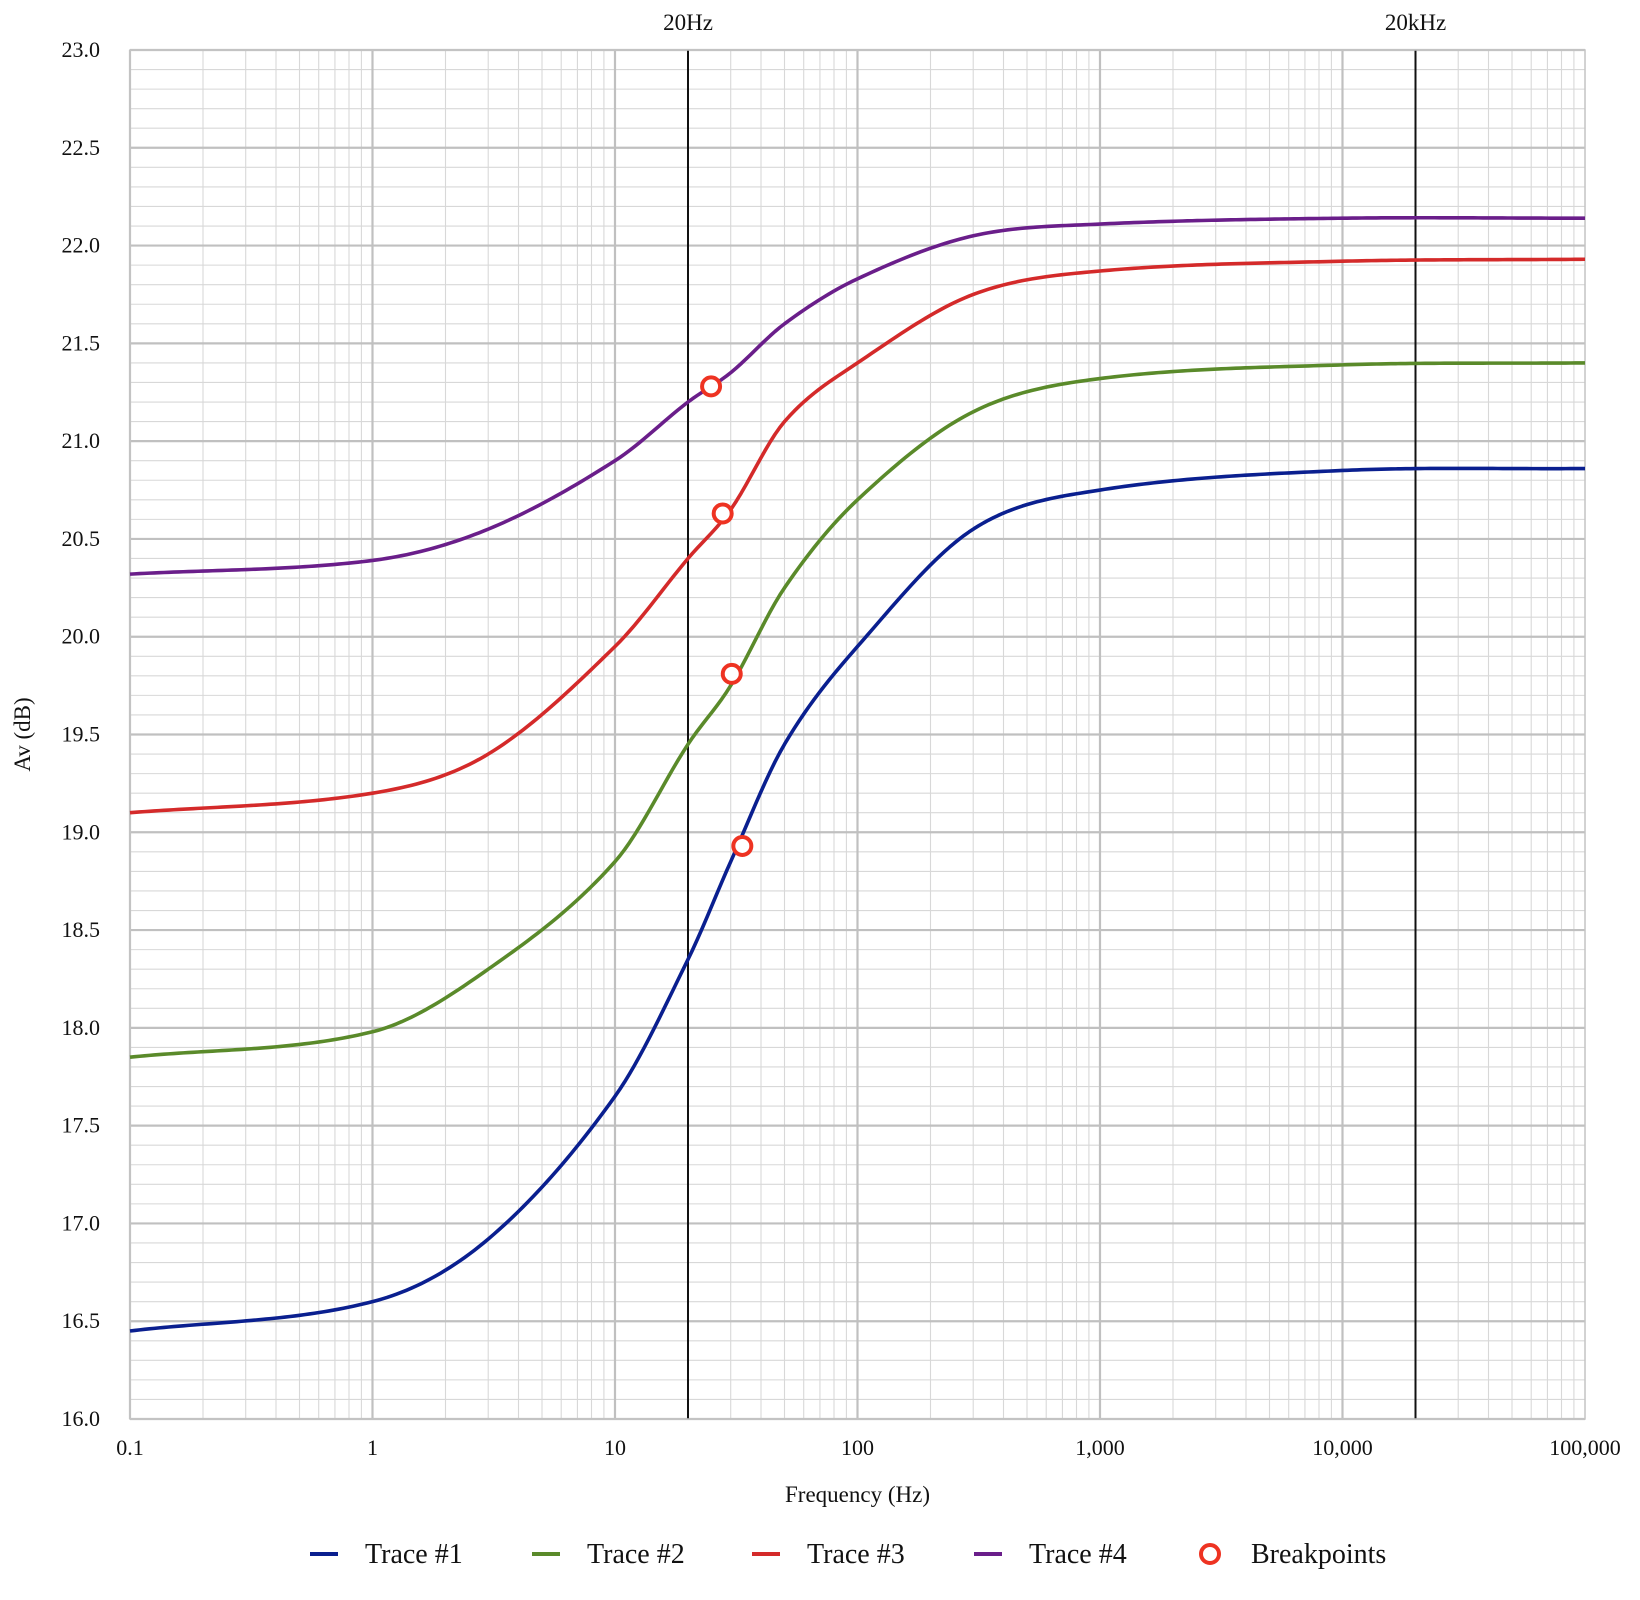 The image size is (1640, 1600). Describe the element at coordinates (1210, 1554) in the screenshot. I see `legend-swatch-marker` at that location.